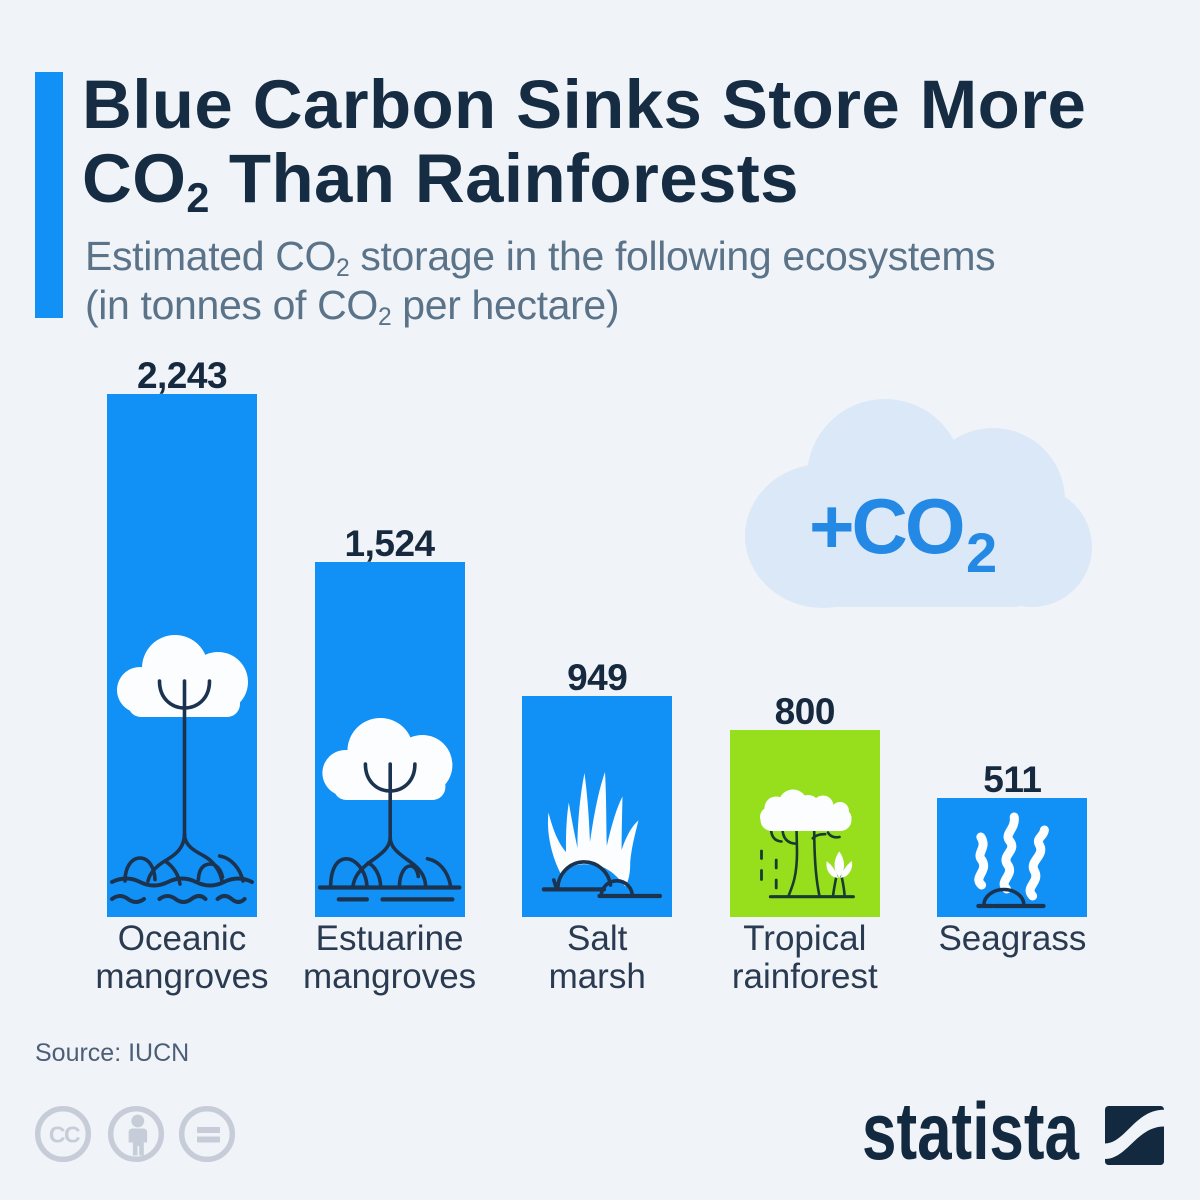  What do you see at coordinates (981, 552) in the screenshot?
I see `svg-text: 2` at bounding box center [981, 552].